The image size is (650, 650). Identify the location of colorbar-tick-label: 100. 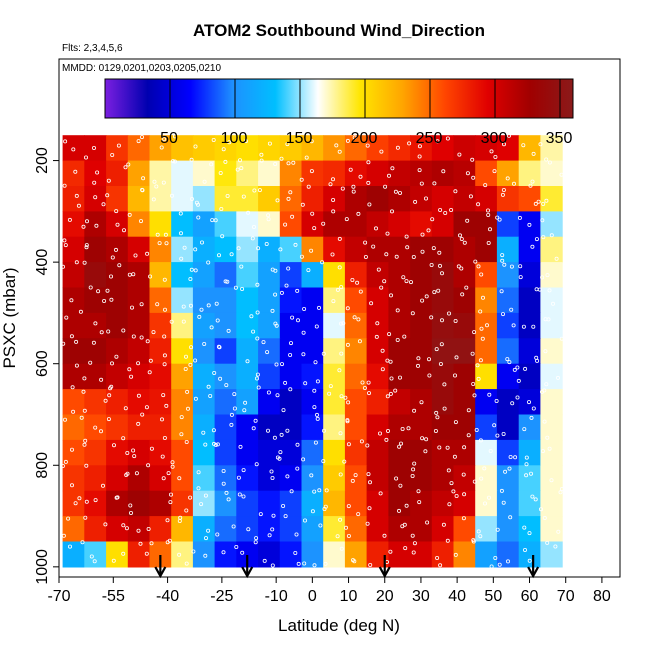
(234, 138).